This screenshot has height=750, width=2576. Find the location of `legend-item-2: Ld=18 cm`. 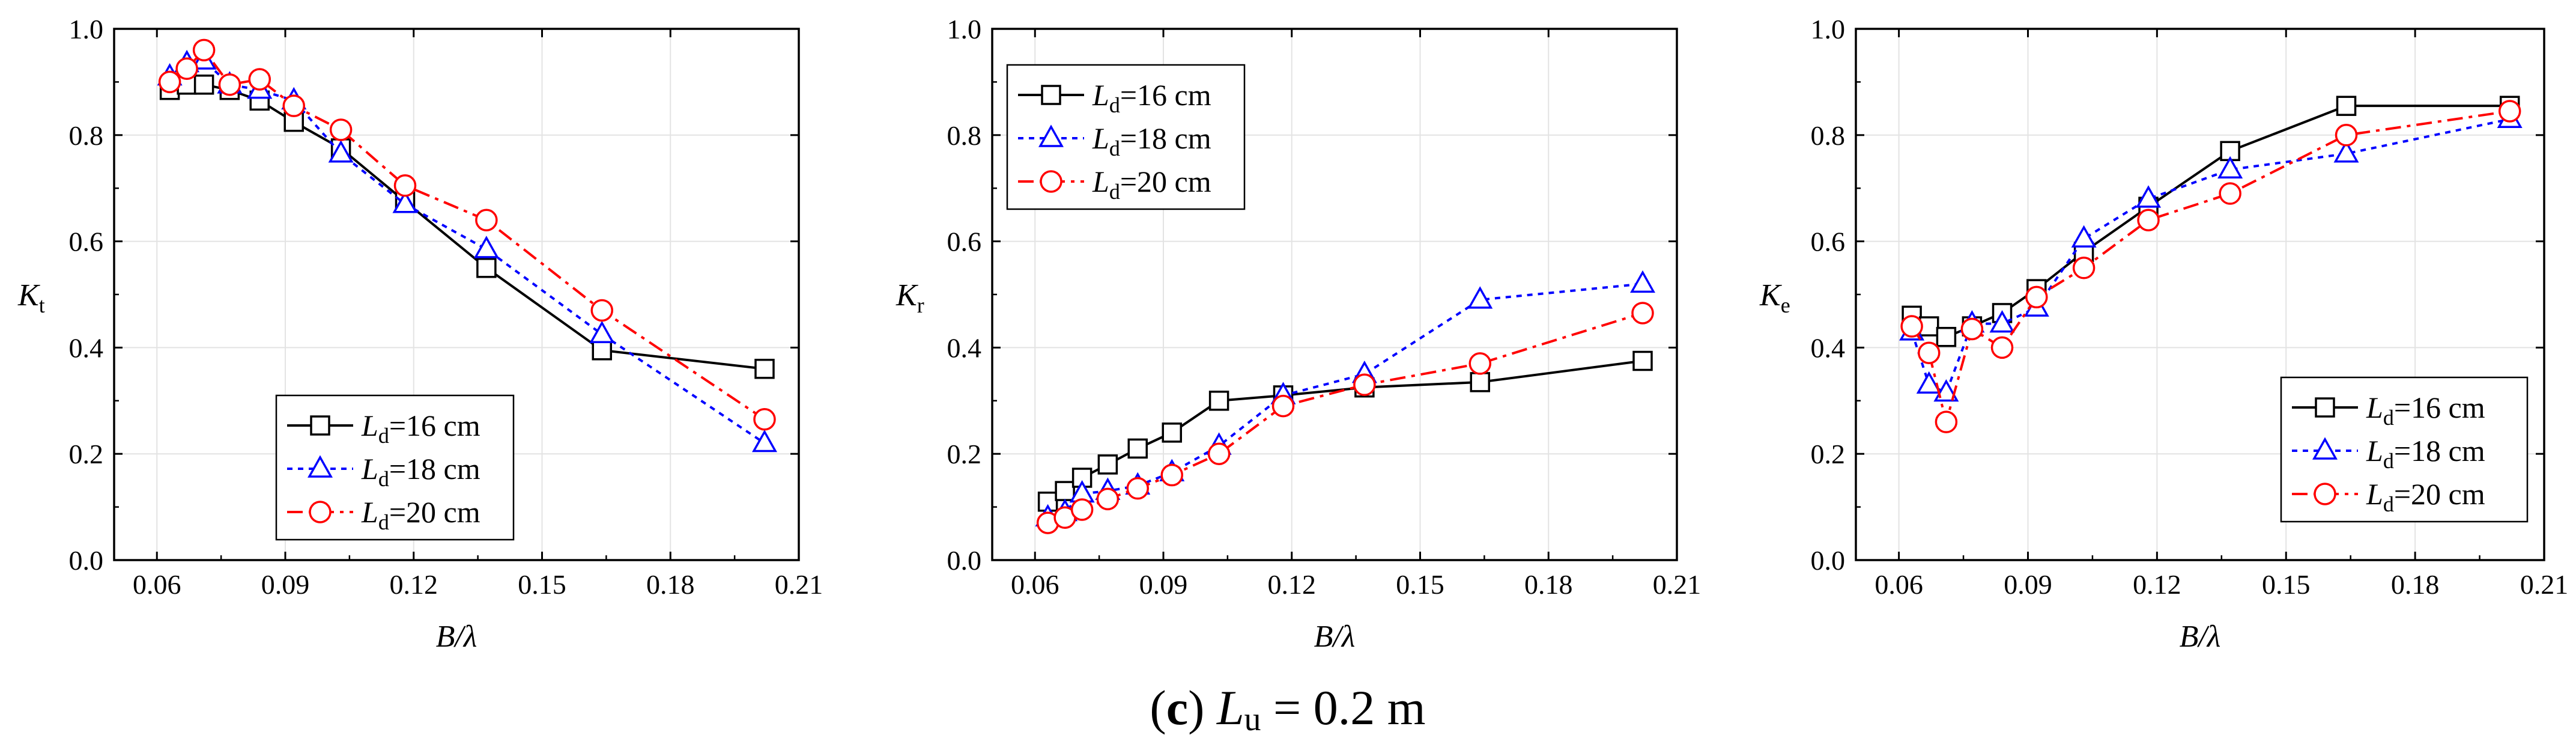

legend-item-2: Ld=18 cm is located at coordinates (383, 471).